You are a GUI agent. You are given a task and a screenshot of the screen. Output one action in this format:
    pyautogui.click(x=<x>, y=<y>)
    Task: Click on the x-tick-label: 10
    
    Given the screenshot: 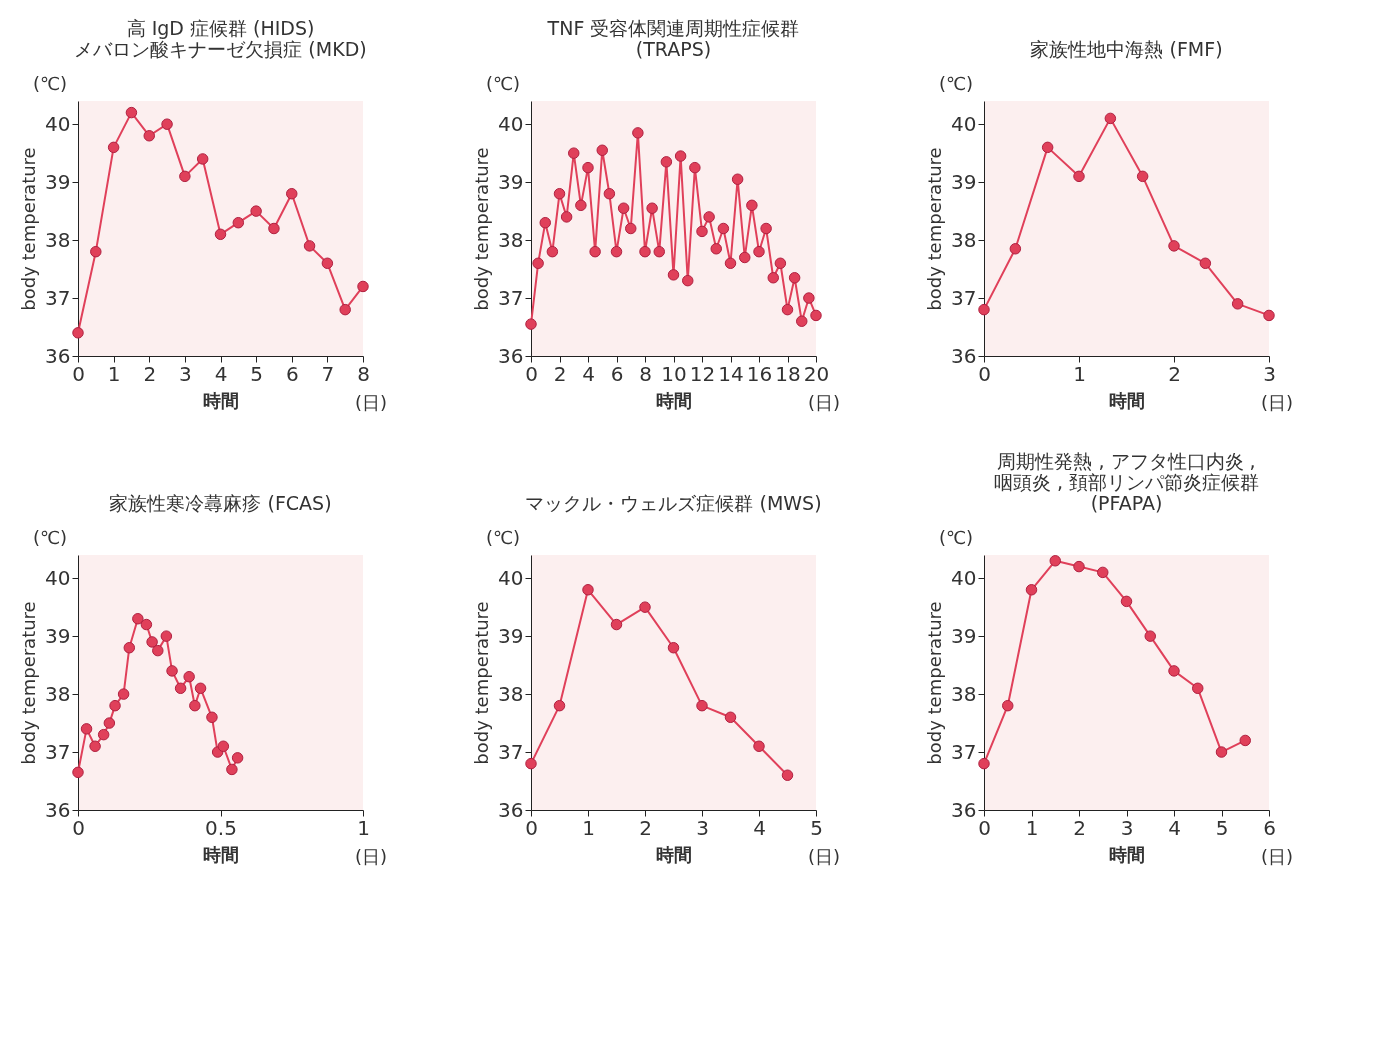 What is the action you would take?
    pyautogui.click(x=674, y=373)
    